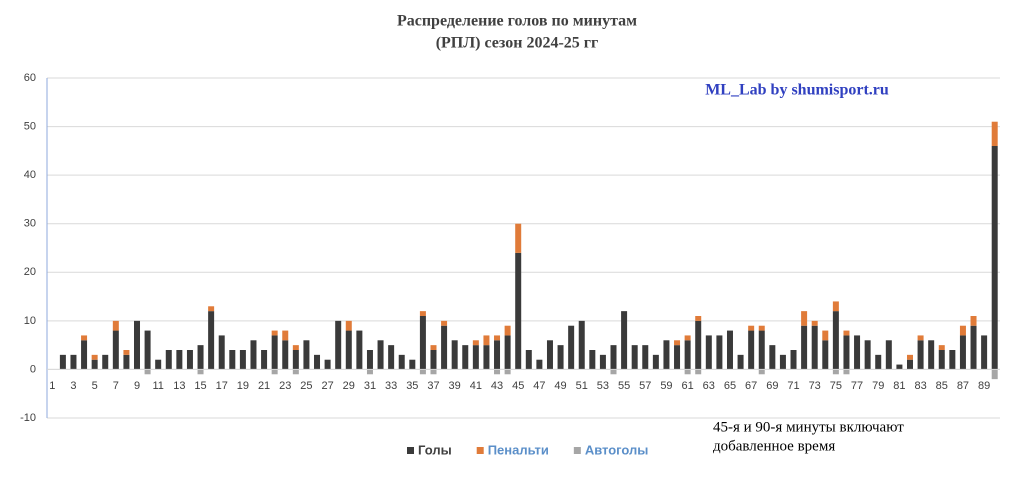 This screenshot has height=478, width=1031. I want to click on x-tick-label: 89, so click(984, 386).